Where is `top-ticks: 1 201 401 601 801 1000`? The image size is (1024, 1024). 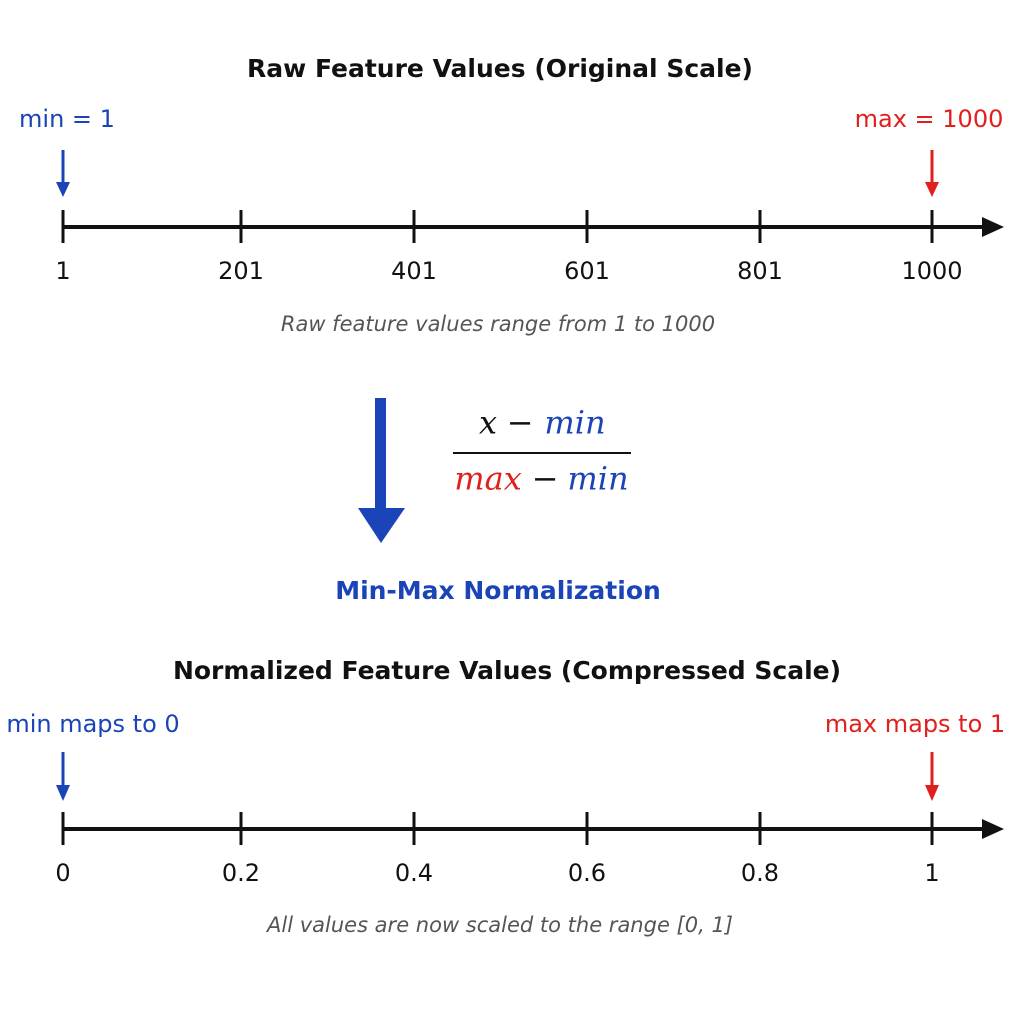
top-ticks: 1 201 401 601 801 1000 is located at coordinates (509, 247).